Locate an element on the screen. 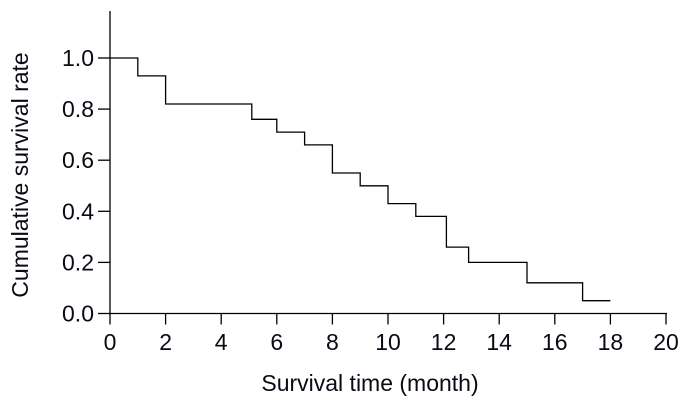  x-tick-label: 8 is located at coordinates (332, 342).